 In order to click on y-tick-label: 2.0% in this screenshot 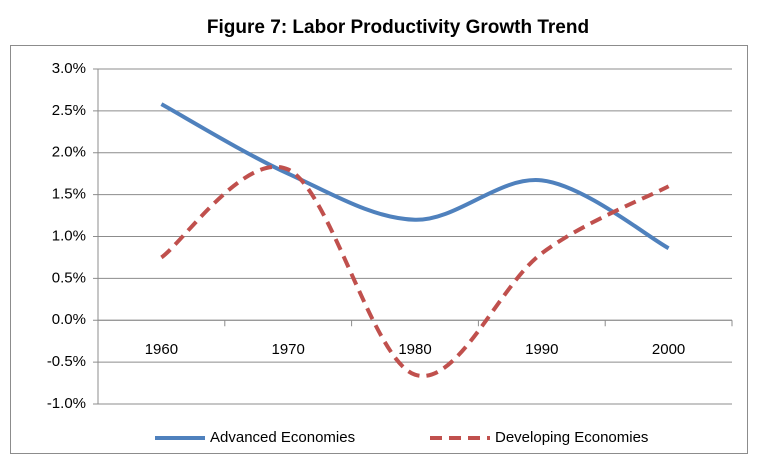, I will do `click(69, 152)`.